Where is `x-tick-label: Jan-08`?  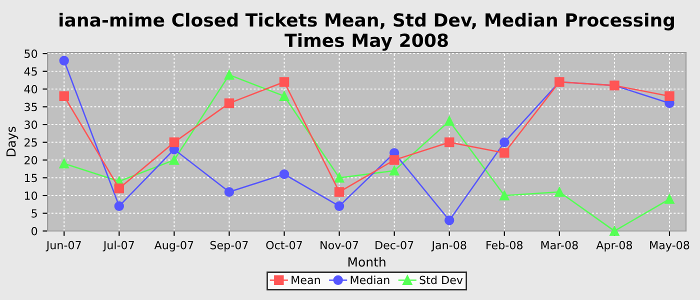 x-tick-label: Jan-08 is located at coordinates (448, 246).